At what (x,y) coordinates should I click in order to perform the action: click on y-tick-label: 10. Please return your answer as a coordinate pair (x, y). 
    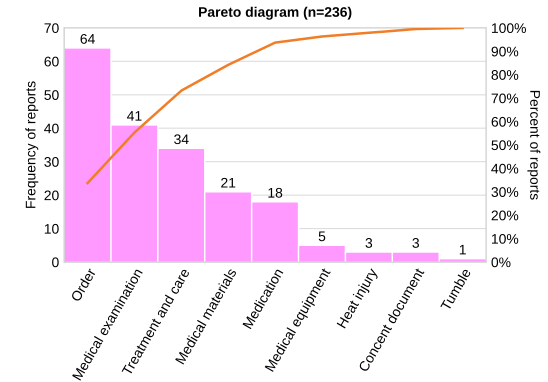
    Looking at the image, I should click on (51, 229).